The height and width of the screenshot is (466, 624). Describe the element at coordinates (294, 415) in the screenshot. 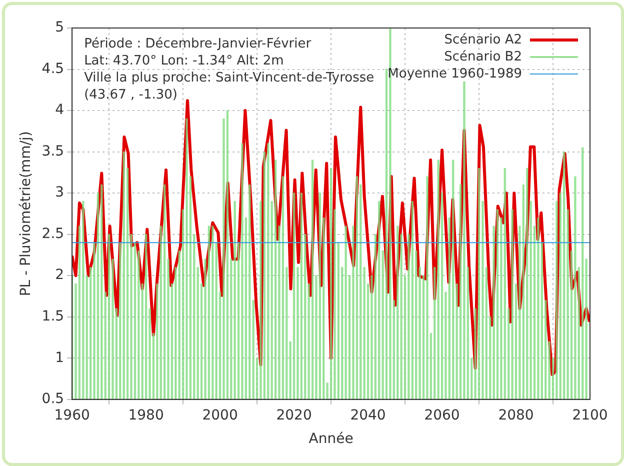

I see `x-tick-label: 2020` at that location.